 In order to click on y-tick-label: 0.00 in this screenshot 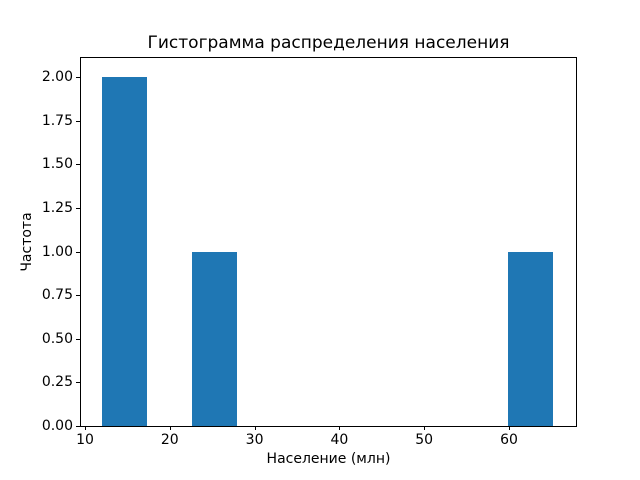, I will do `click(57, 426)`.